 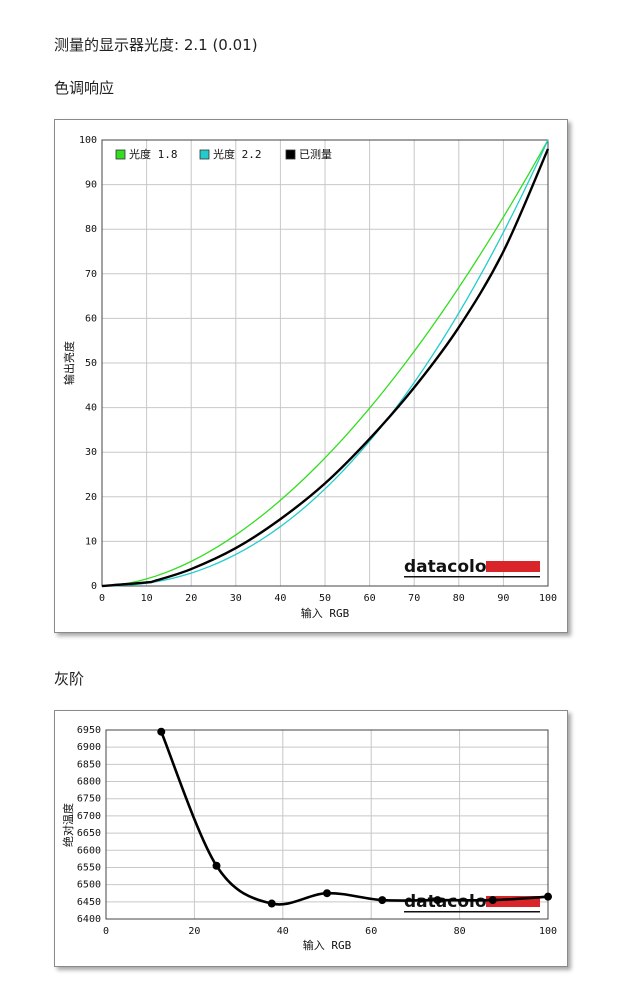 I want to click on plot-frame, so click(x=327, y=824).